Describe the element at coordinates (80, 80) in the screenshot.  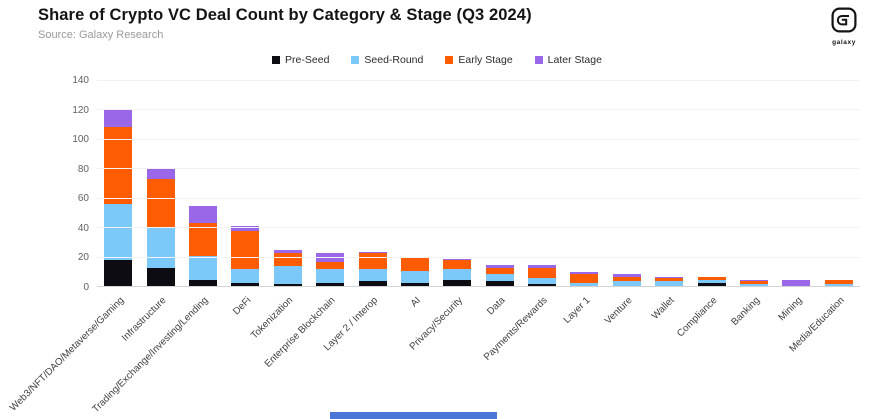
I see `y-tick-label: 140` at that location.